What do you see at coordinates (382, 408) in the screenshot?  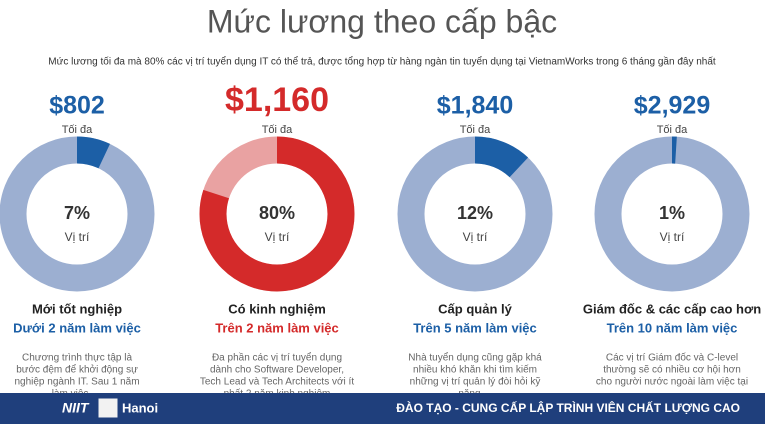 I see `footer-bar` at bounding box center [382, 408].